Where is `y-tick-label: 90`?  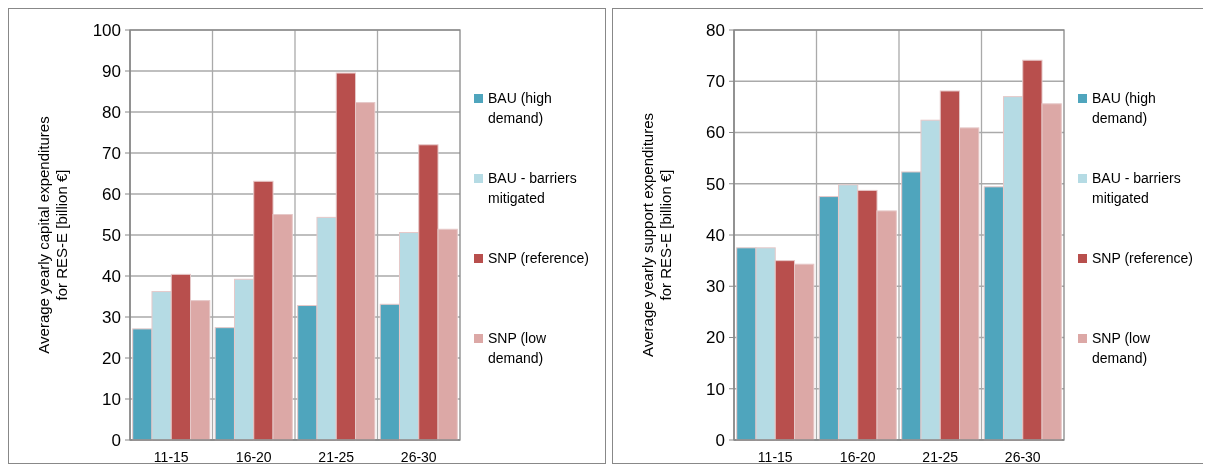
y-tick-label: 90 is located at coordinates (111, 71).